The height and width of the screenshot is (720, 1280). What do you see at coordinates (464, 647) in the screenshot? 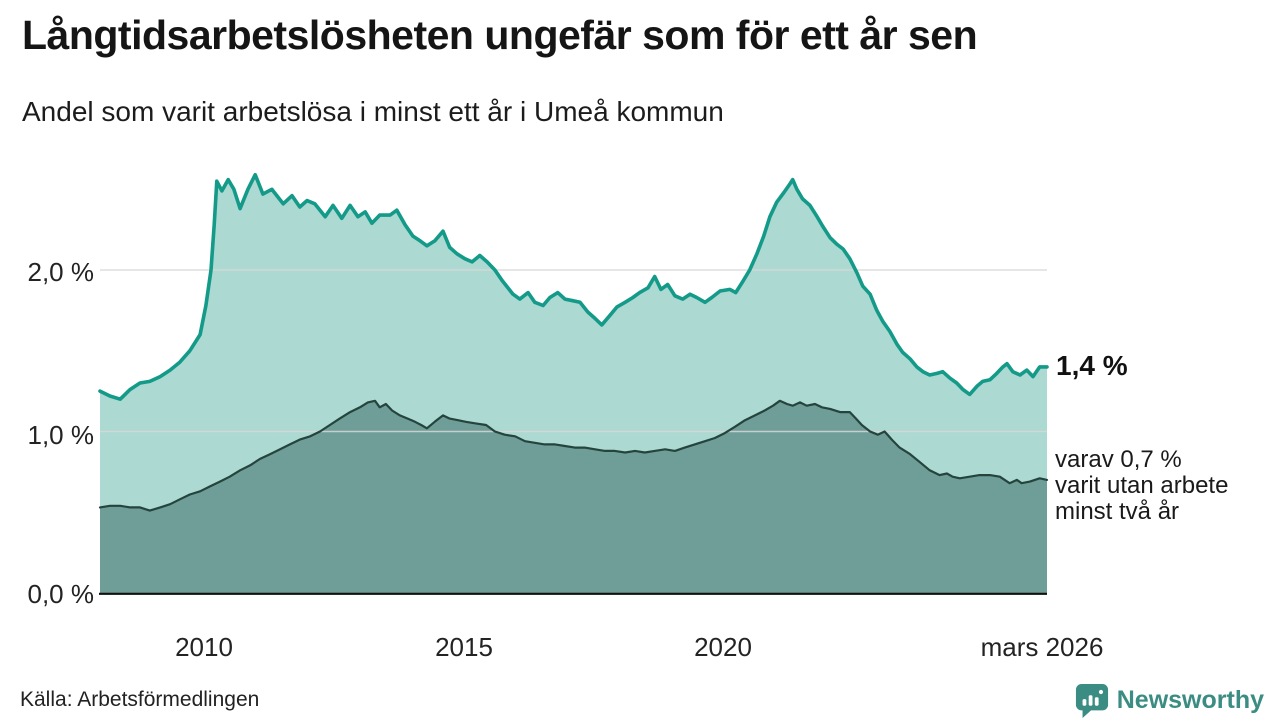
I see `x-tick-label-2015: 2015` at bounding box center [464, 647].